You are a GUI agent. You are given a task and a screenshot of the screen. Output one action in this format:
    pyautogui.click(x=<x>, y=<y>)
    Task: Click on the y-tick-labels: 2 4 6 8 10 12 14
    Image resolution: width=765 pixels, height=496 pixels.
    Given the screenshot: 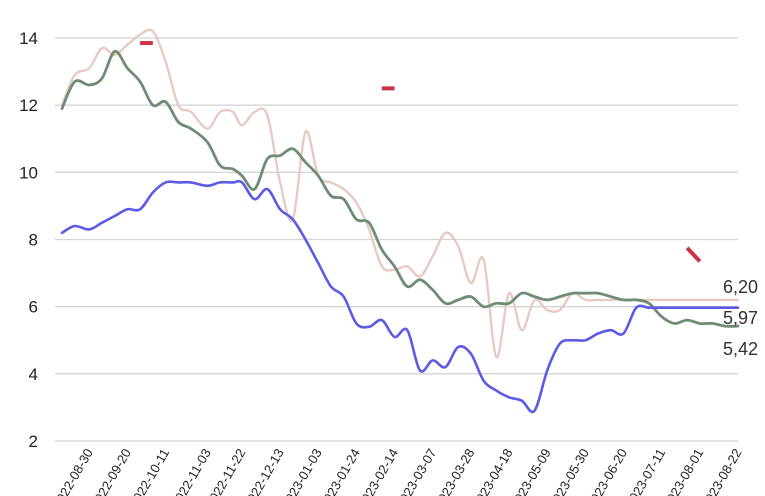 What is the action you would take?
    pyautogui.click(x=28, y=240)
    